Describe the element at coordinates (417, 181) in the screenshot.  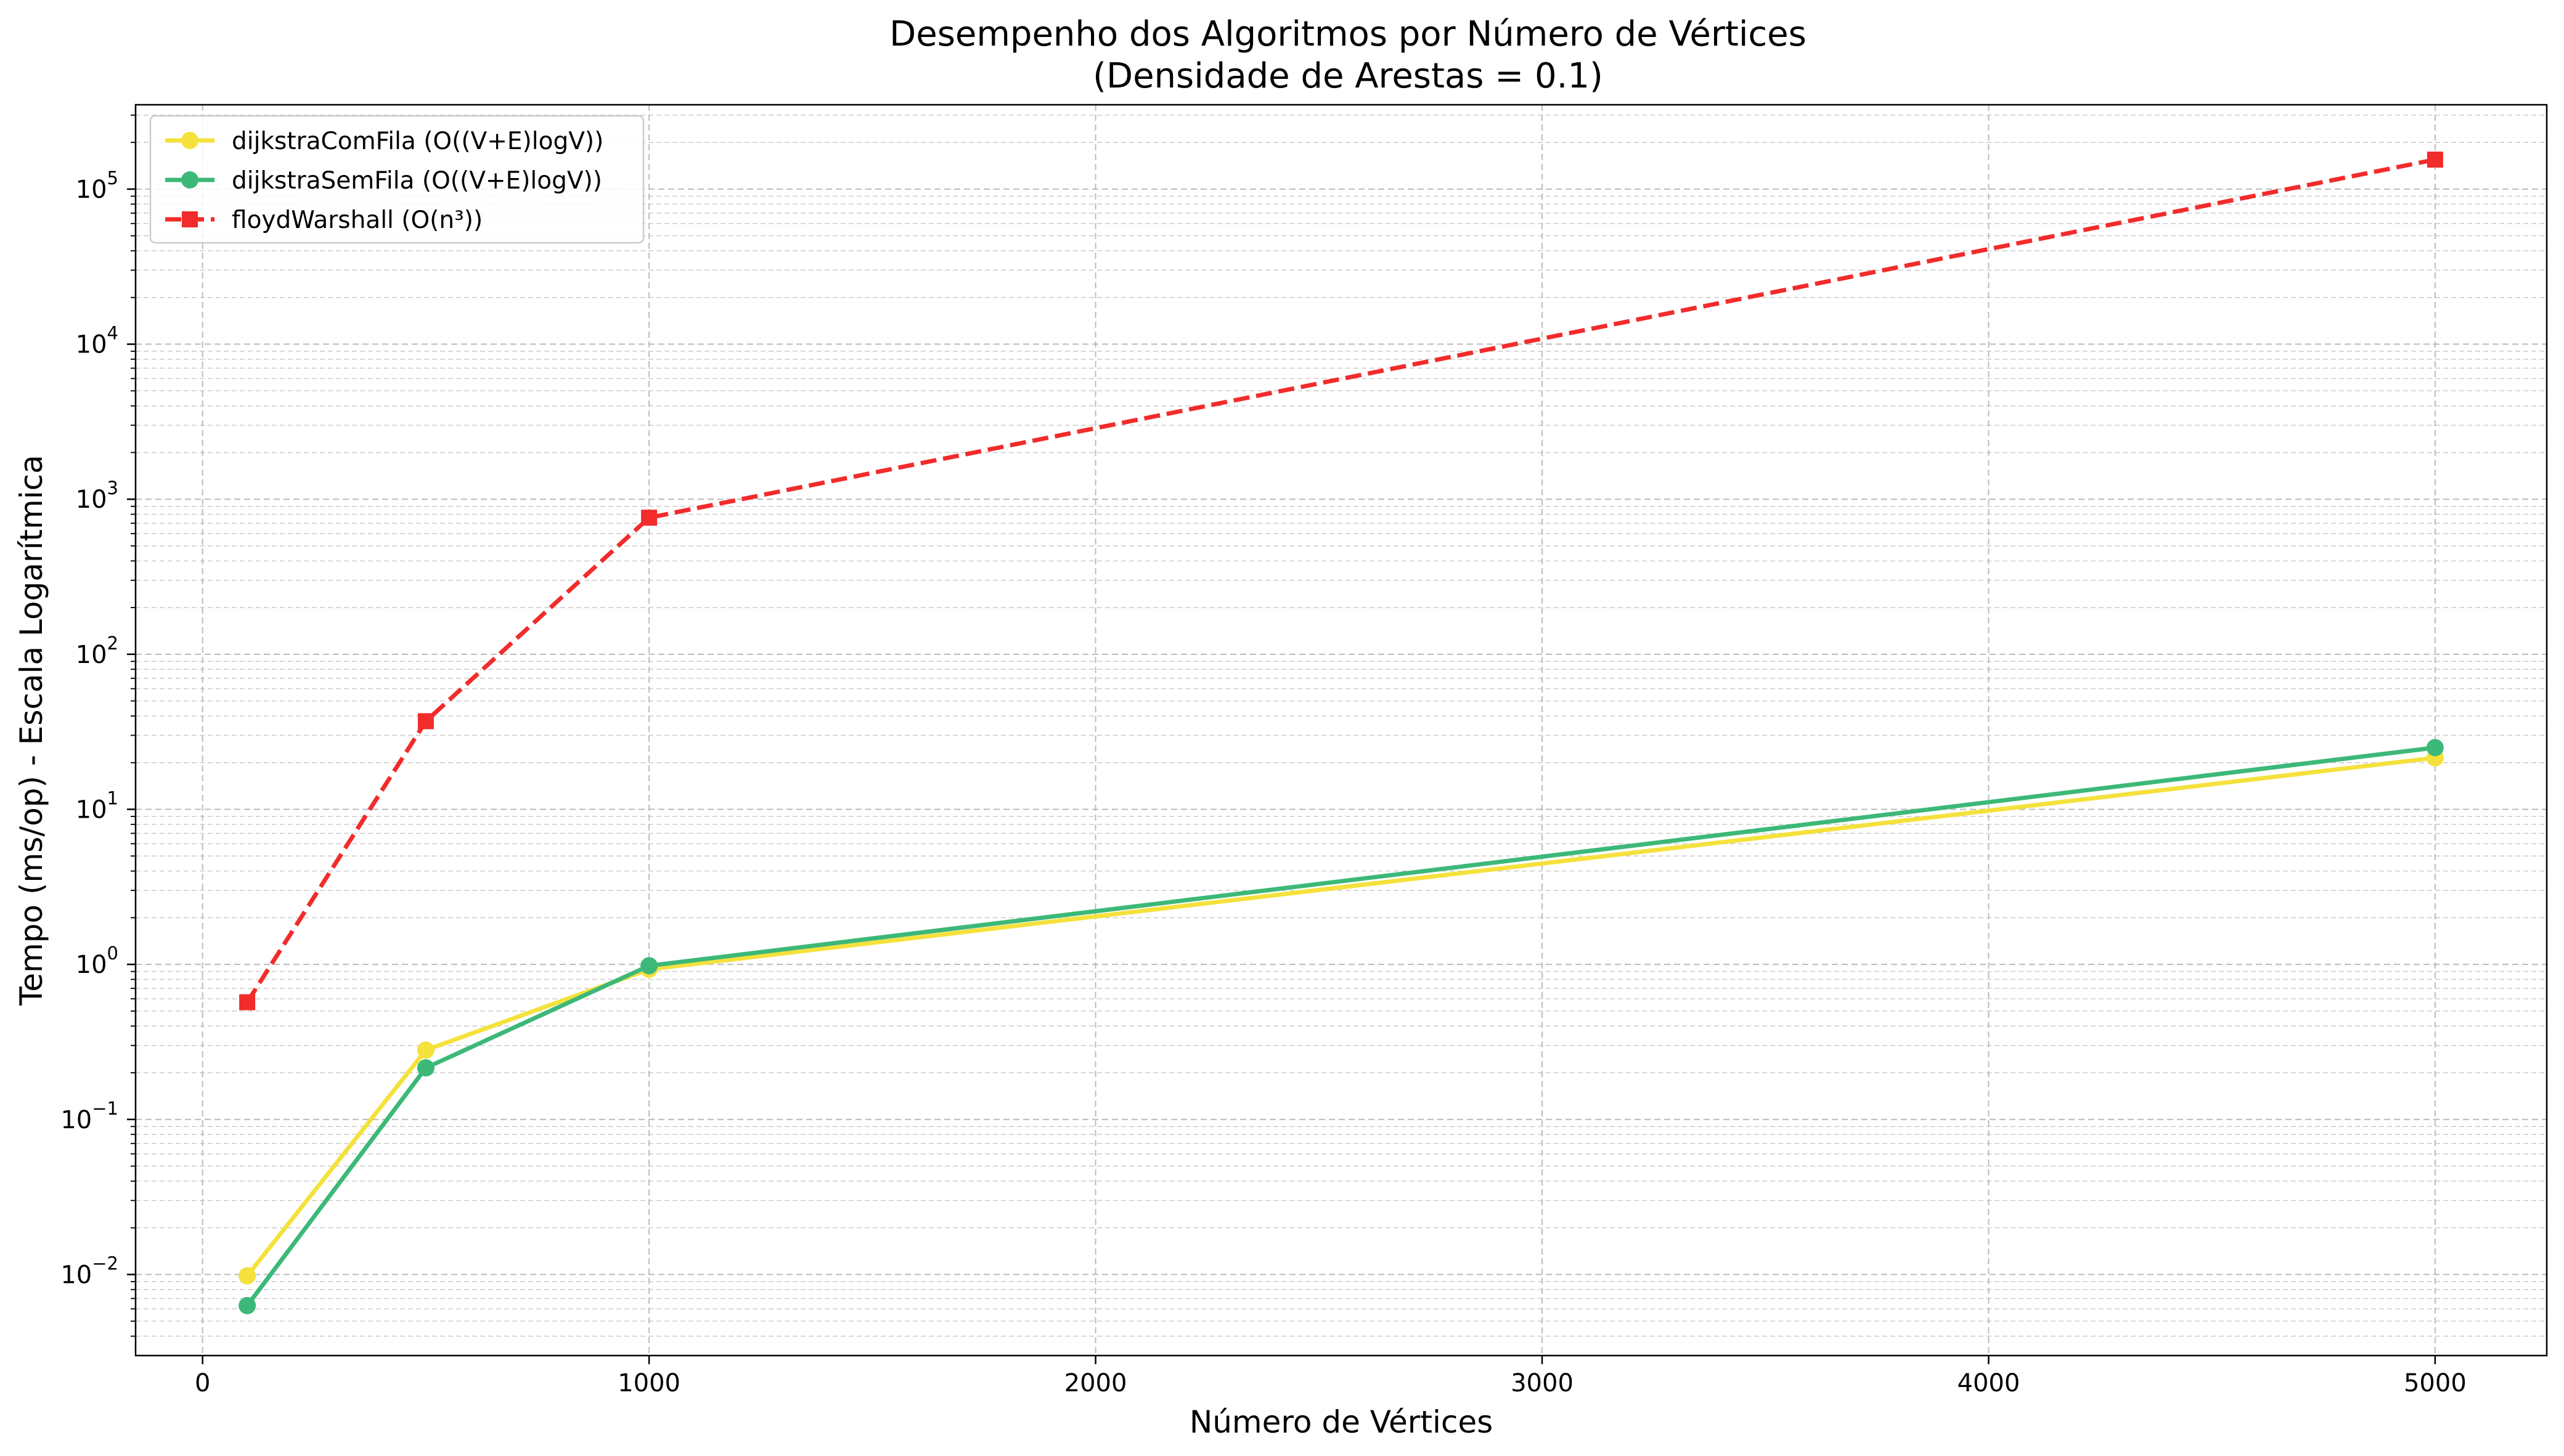
I see `legend-label: dijkstraSemFila (O((V+E)logV))` at that location.